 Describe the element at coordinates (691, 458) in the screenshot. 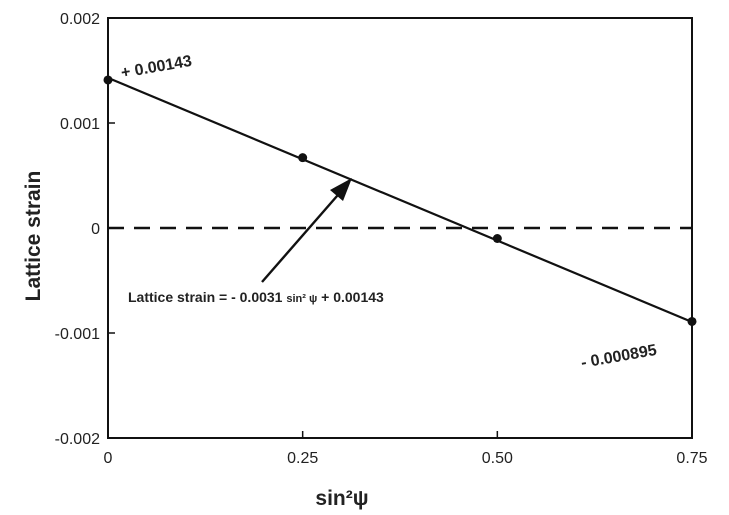

I see `x-tick-label: 0.75` at that location.